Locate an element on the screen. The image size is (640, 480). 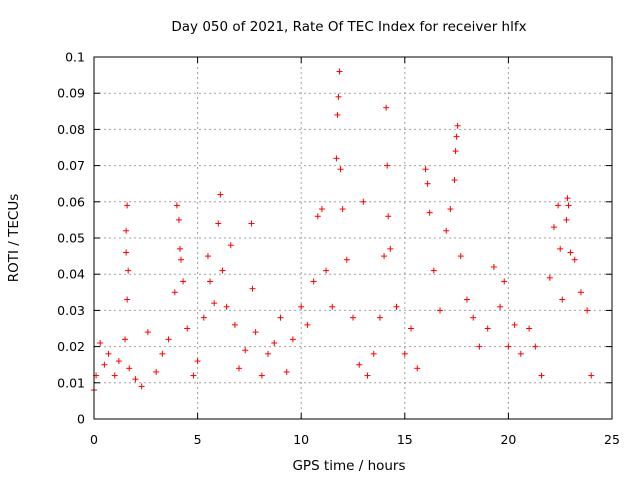
x-tick-label: 15 is located at coordinates (405, 439).